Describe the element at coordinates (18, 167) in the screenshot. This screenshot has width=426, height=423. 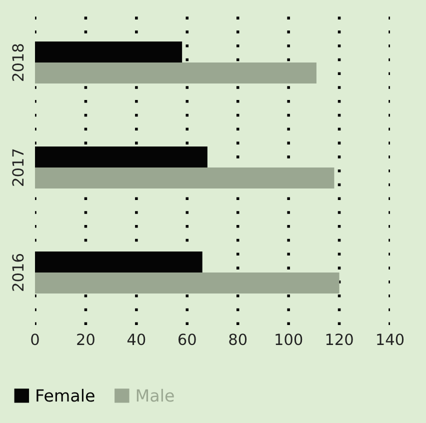
I see `y-tick-label: 2017` at that location.